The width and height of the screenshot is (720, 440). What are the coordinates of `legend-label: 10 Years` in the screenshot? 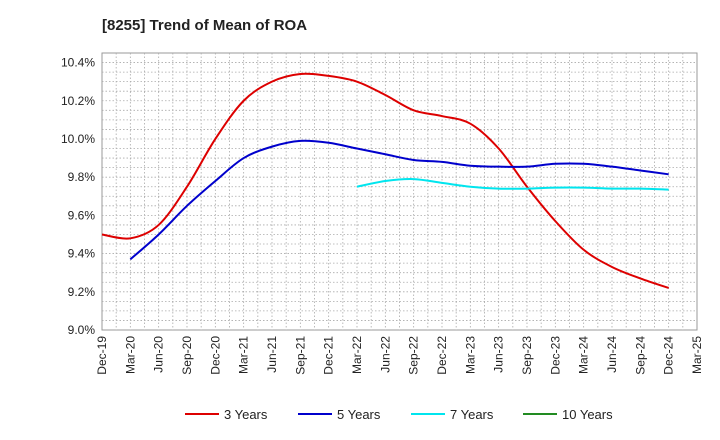 It's located at (587, 414).